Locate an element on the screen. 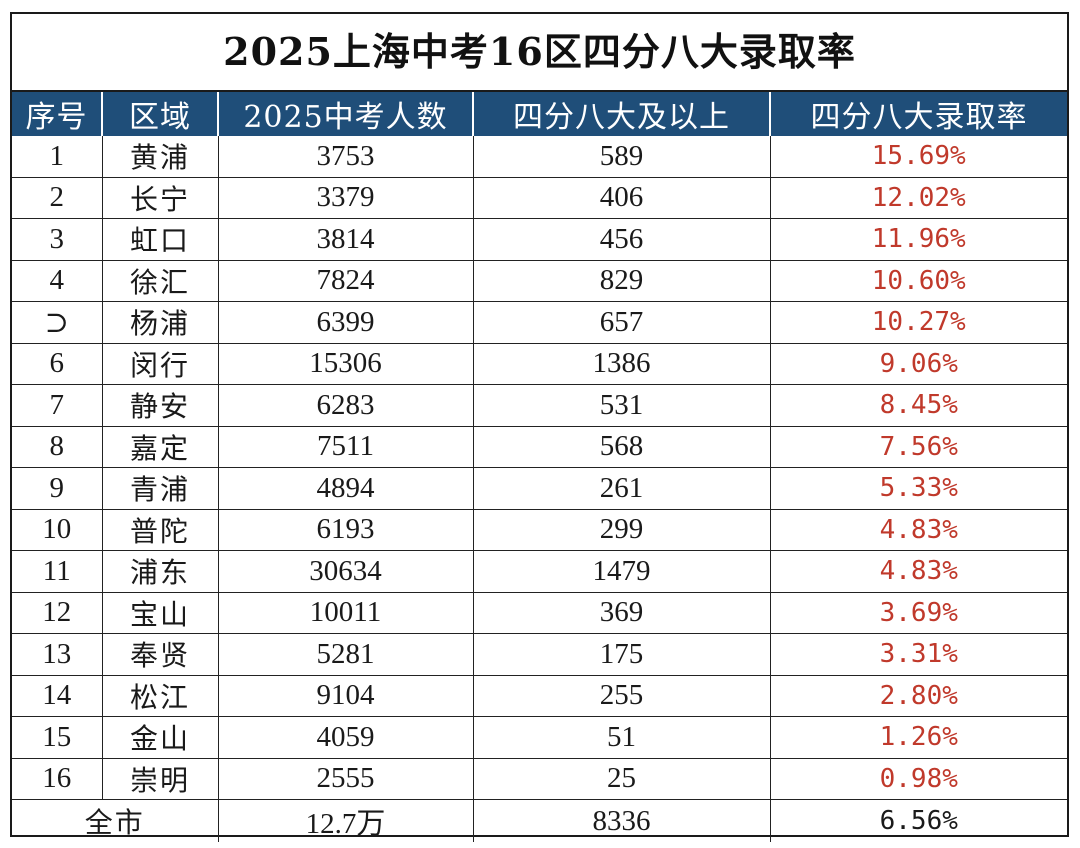  students-cell: 30634 is located at coordinates (346, 571).